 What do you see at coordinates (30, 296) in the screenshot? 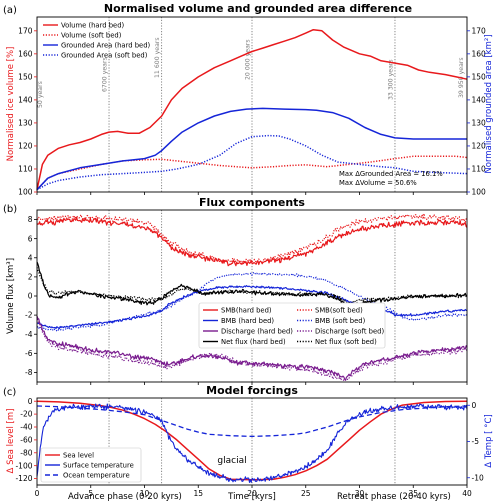
I see `panel-b-y-tick-label-4: 0` at bounding box center [30, 296].